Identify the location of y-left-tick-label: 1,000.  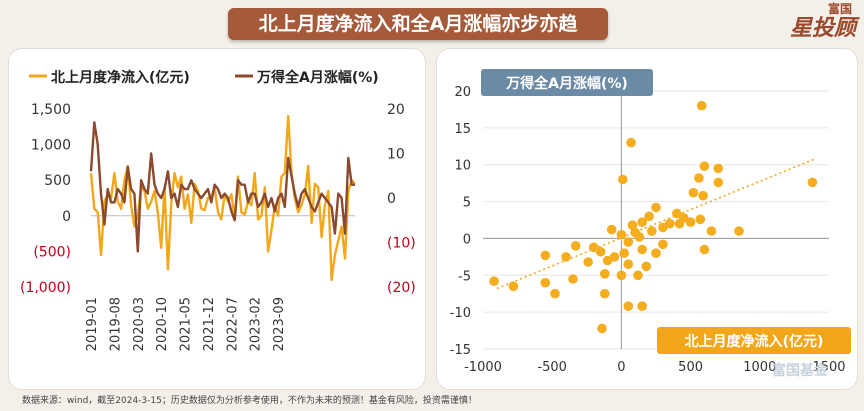
(51, 146).